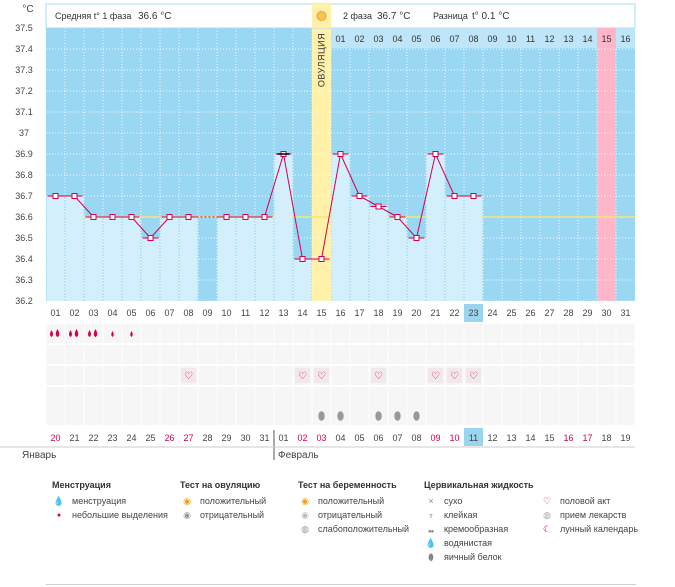  Describe the element at coordinates (435, 313) in the screenshot. I see `cycle-day-number: 21` at that location.